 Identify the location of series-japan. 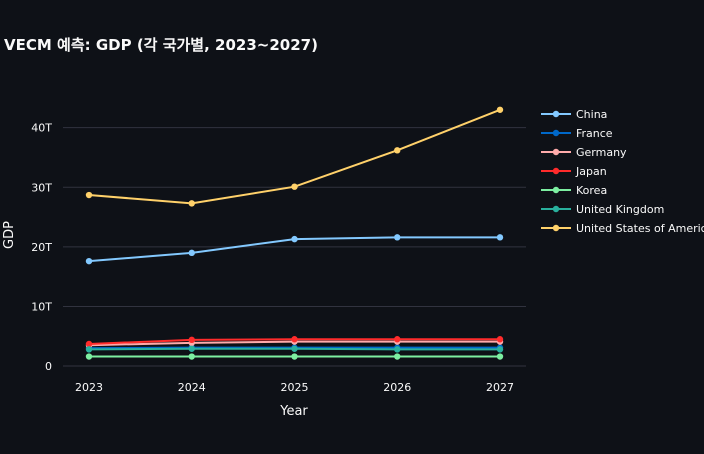
(294, 342).